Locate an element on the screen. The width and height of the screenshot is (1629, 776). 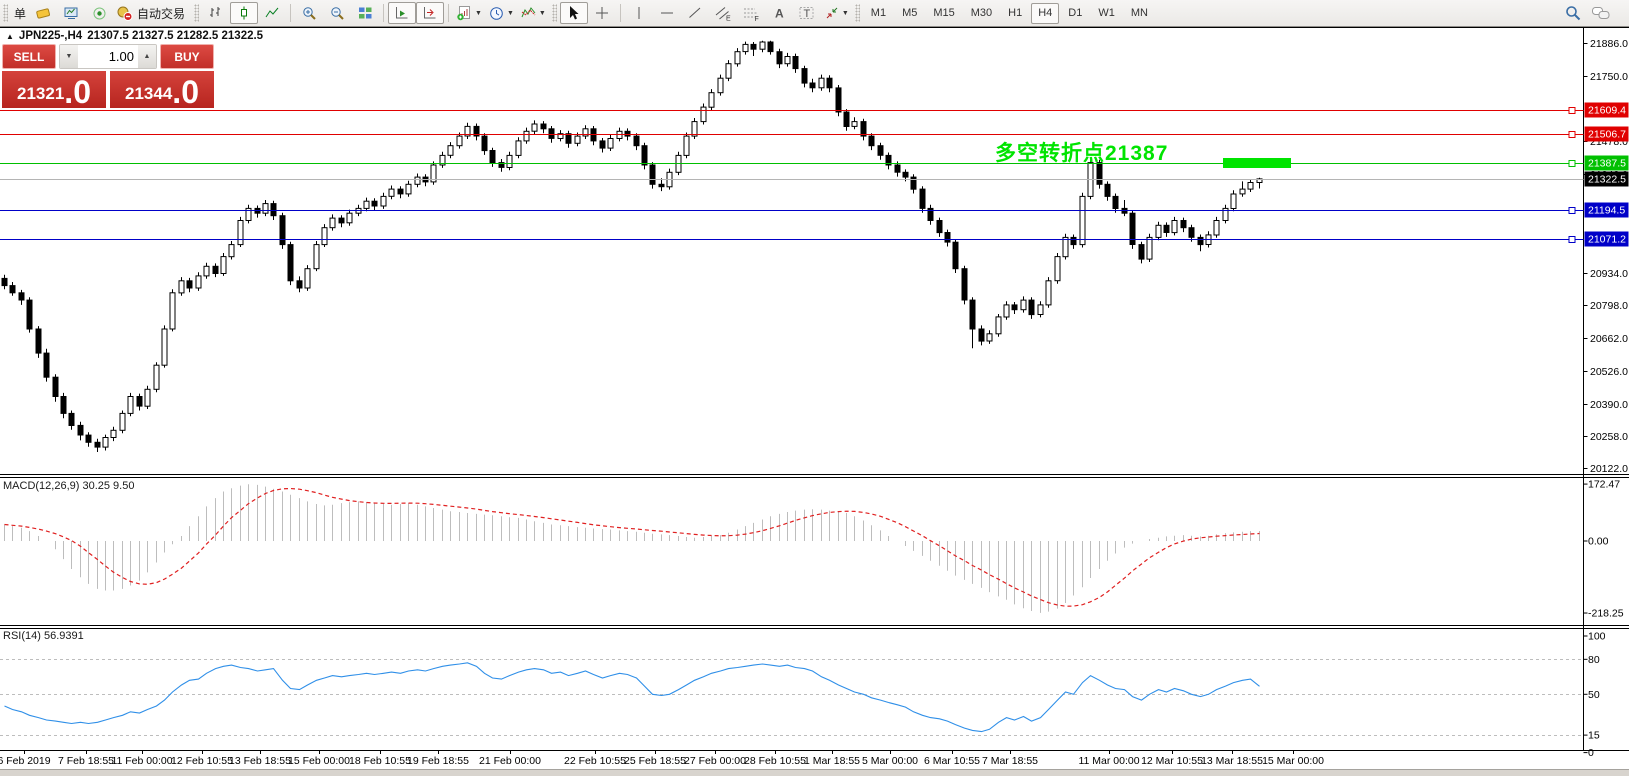
pivot-highlight-box is located at coordinates (1257, 163).